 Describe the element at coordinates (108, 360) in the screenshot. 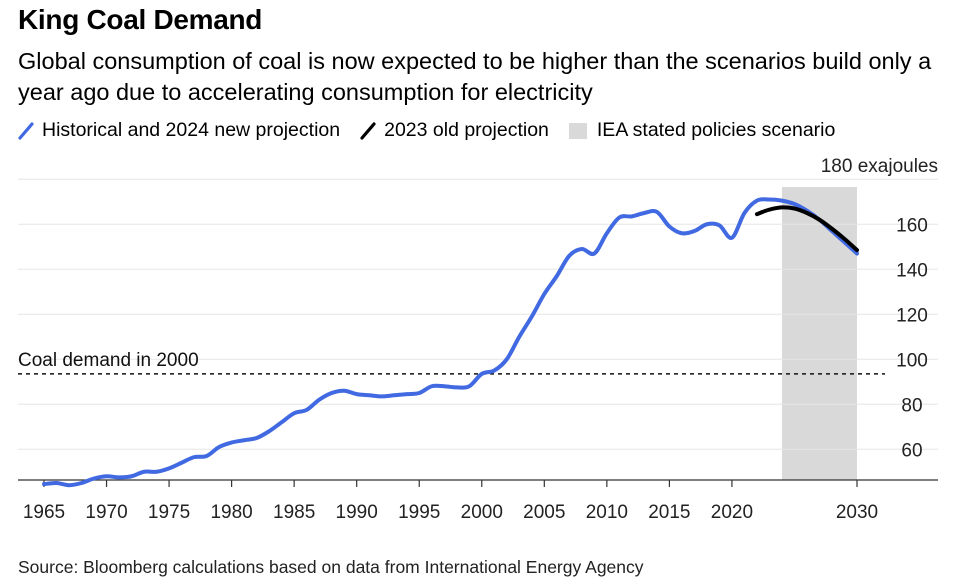

I see `reference-line-label: Coal demand in 2000` at that location.